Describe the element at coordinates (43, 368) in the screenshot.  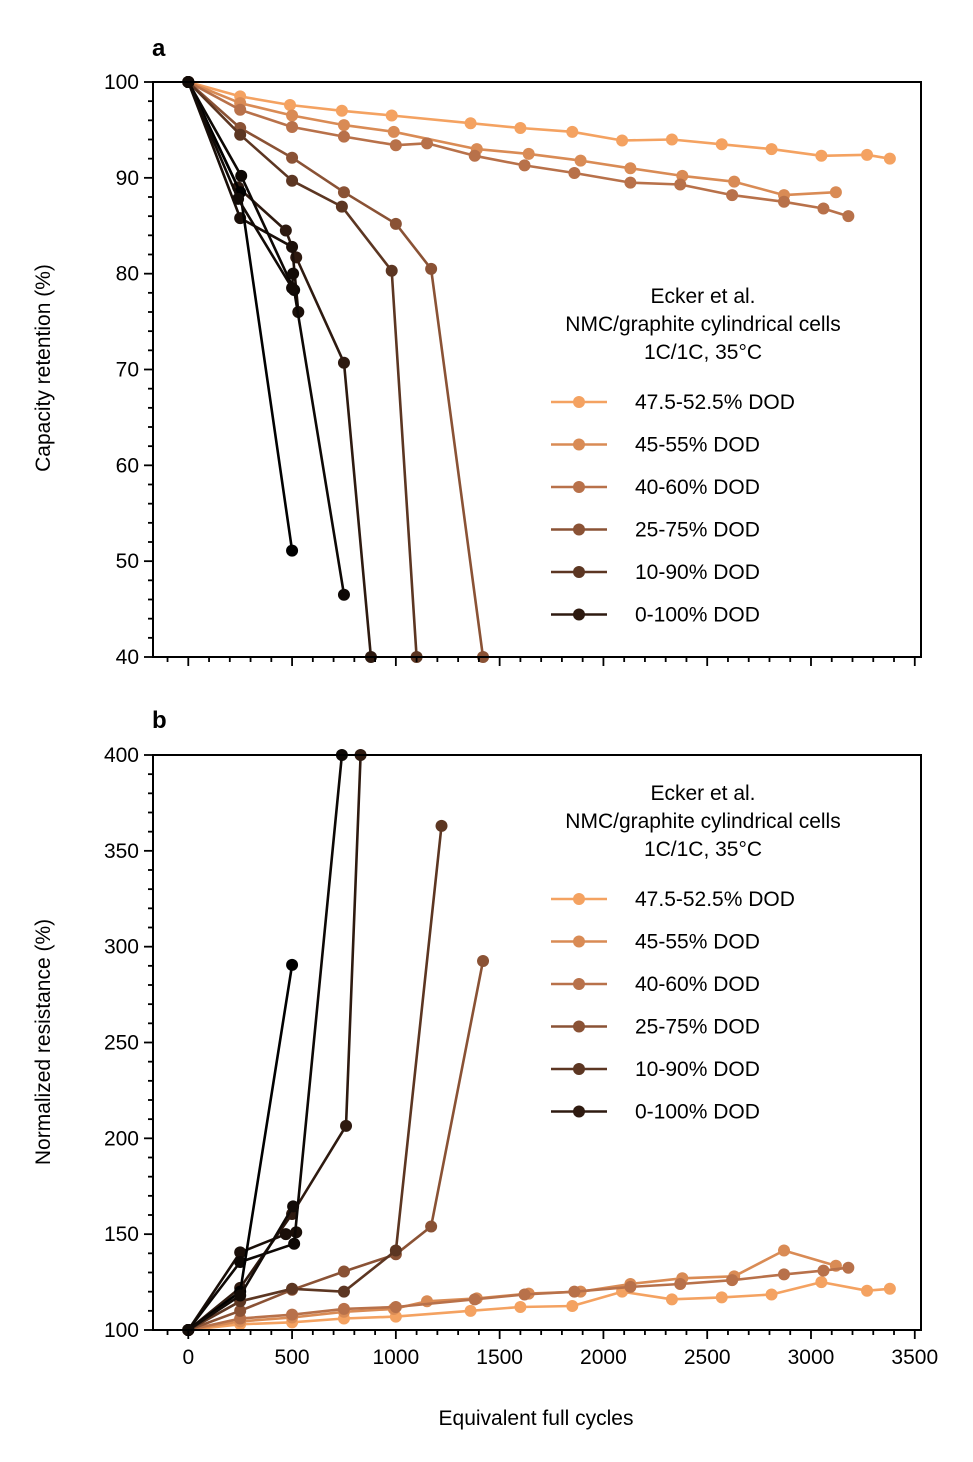
I see `panel-a-y-axis-label: Capacity retention (%)` at that location.